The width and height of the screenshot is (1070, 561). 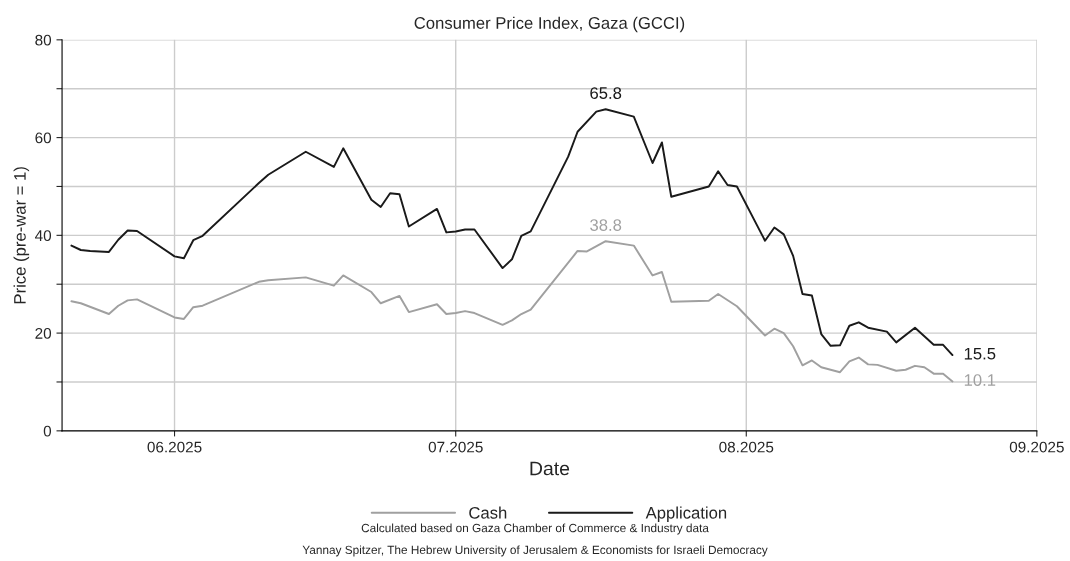 I want to click on text: Yannay Spitzer, The Hebrew University of Jerusalem & Economists for Israeli Democracy, so click(x=535, y=551).